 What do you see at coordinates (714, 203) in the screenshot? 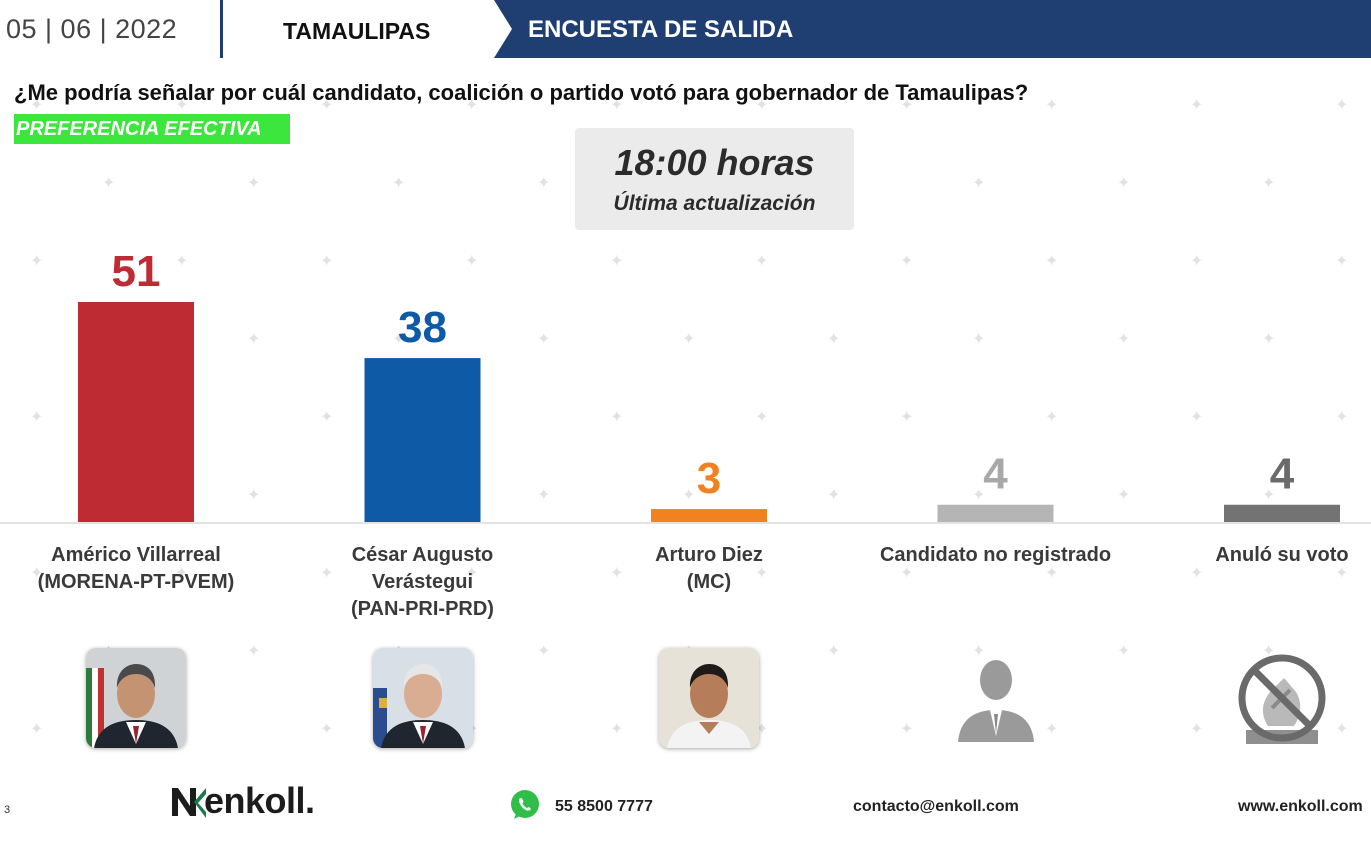
I see `update-label: Última actualización` at bounding box center [714, 203].